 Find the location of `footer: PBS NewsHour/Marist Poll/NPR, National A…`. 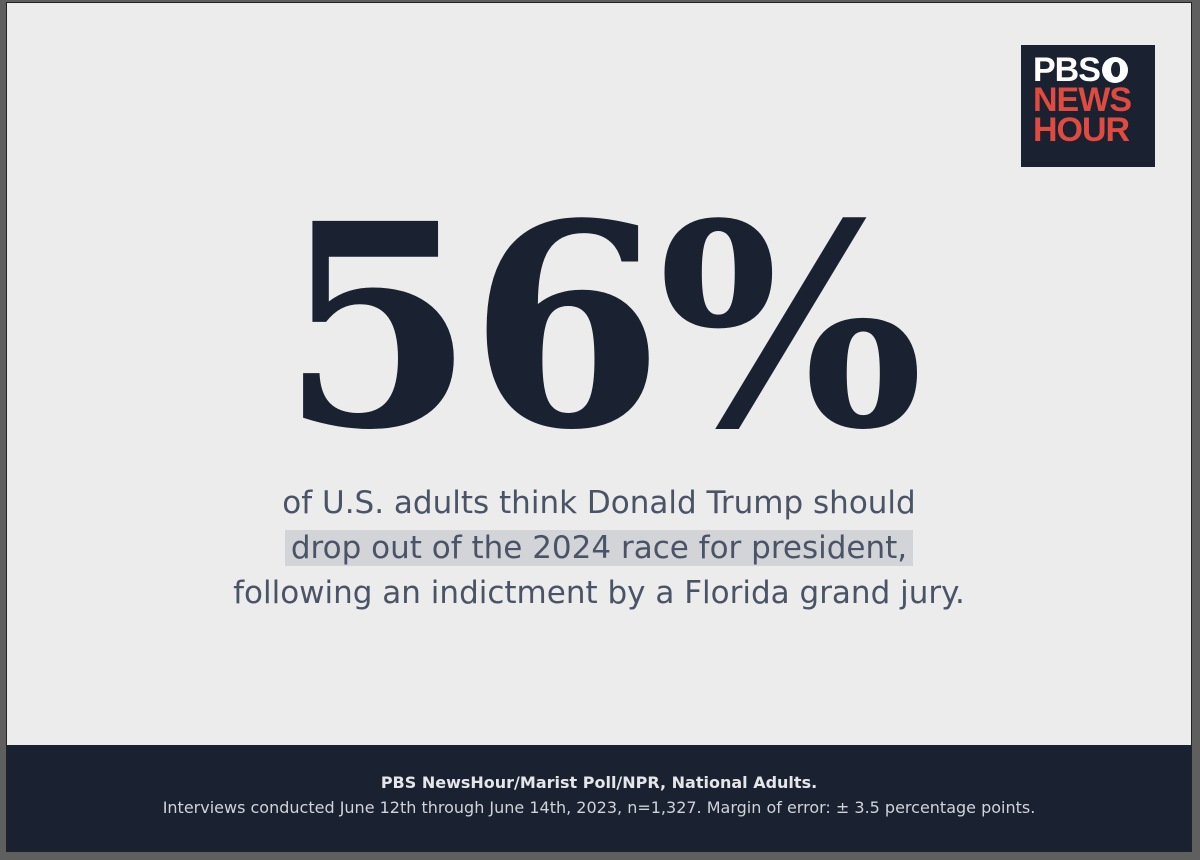

footer: PBS NewsHour/Marist Poll/NPR, National A… is located at coordinates (599, 798).